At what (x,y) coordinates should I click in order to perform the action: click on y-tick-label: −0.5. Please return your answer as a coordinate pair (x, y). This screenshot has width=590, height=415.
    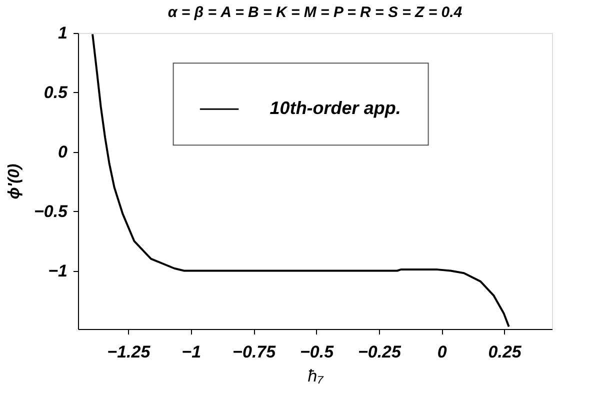
    Looking at the image, I should click on (51, 211).